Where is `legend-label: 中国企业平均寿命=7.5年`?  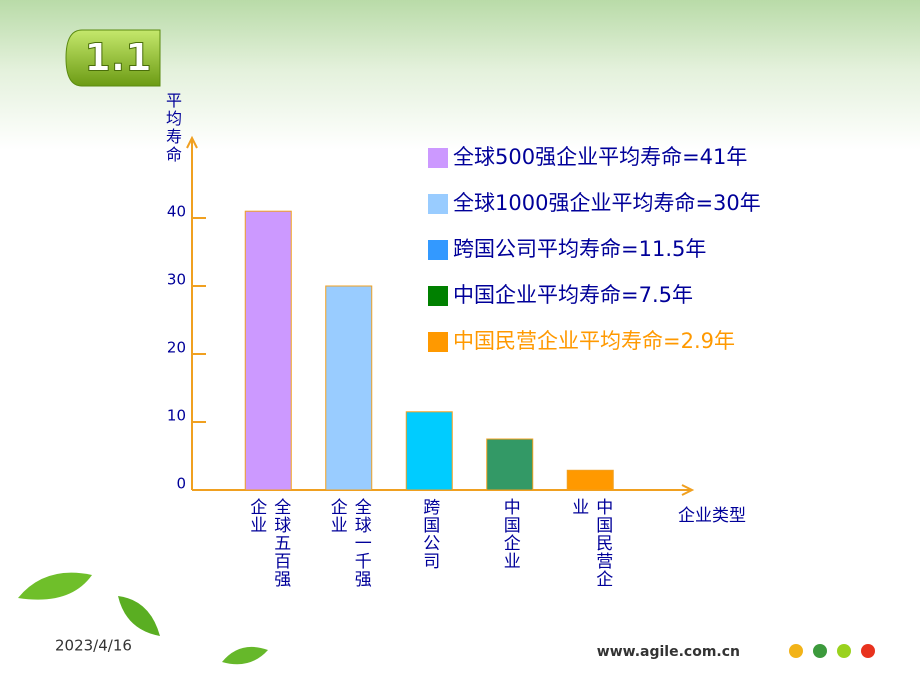 legend-label: 中国企业平均寿命=7.5年 is located at coordinates (573, 295).